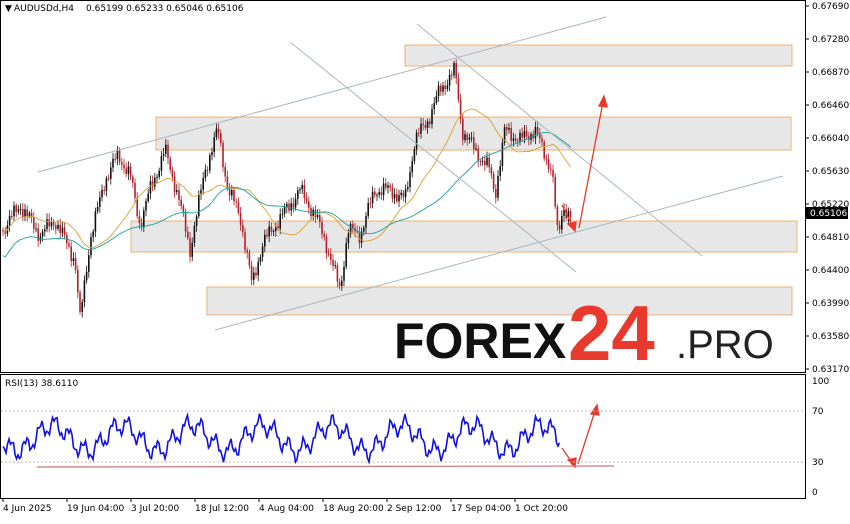  I want to click on watermark: FOREX 24 .PRO, so click(584, 333).